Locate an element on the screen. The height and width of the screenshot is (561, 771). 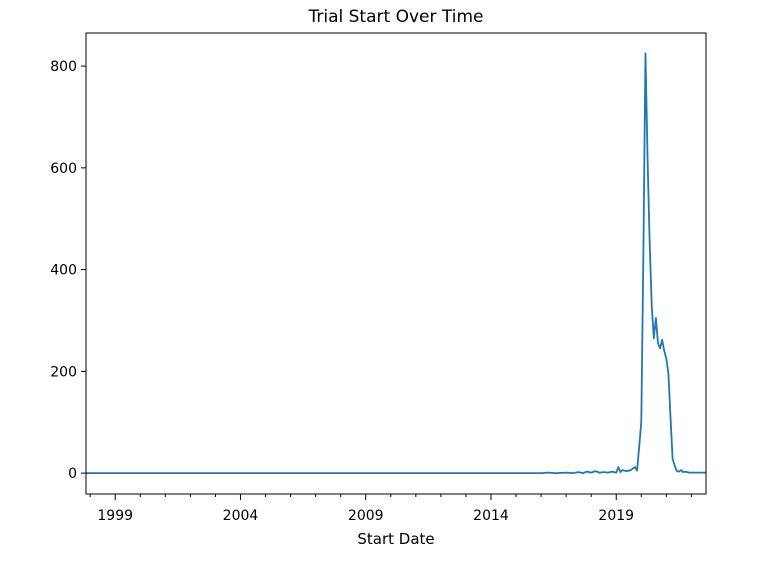
x-tick-label: 2019 is located at coordinates (616, 516).